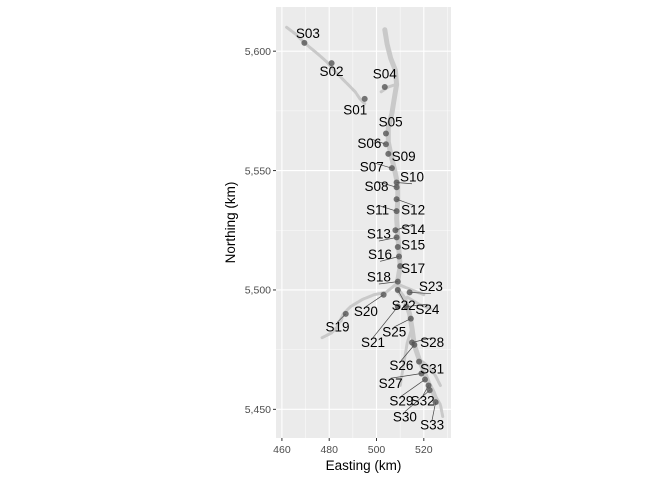  What do you see at coordinates (422, 340) in the screenshot?
I see `leader-line-s28` at bounding box center [422, 340].